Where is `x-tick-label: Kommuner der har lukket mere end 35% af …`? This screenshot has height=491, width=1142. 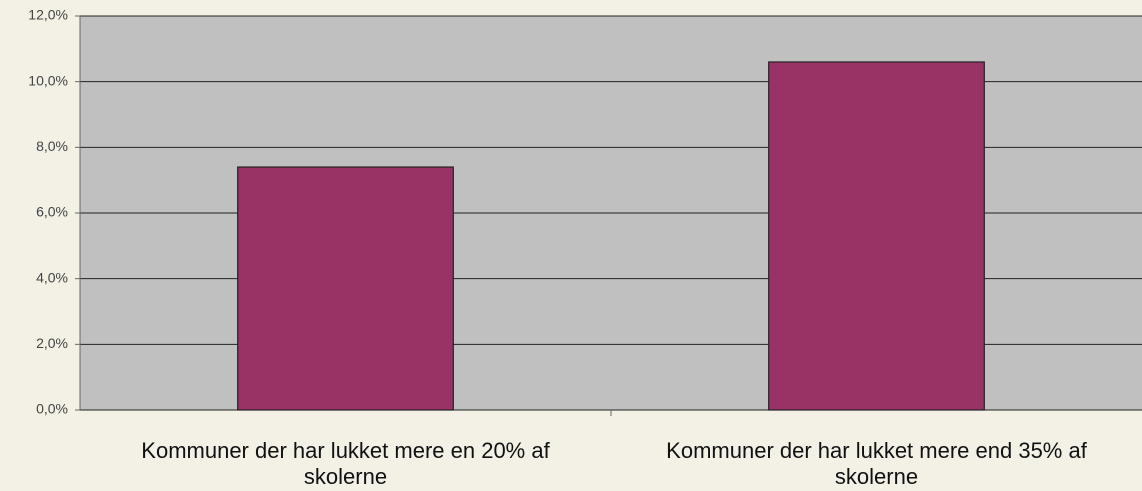 x-tick-label: Kommuner der har lukket mere end 35% af … is located at coordinates (876, 463).